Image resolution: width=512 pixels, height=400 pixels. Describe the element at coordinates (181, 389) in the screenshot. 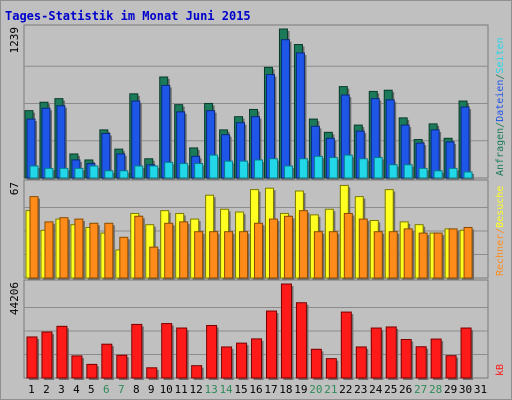

I see `x-tick-label: 11` at that location.